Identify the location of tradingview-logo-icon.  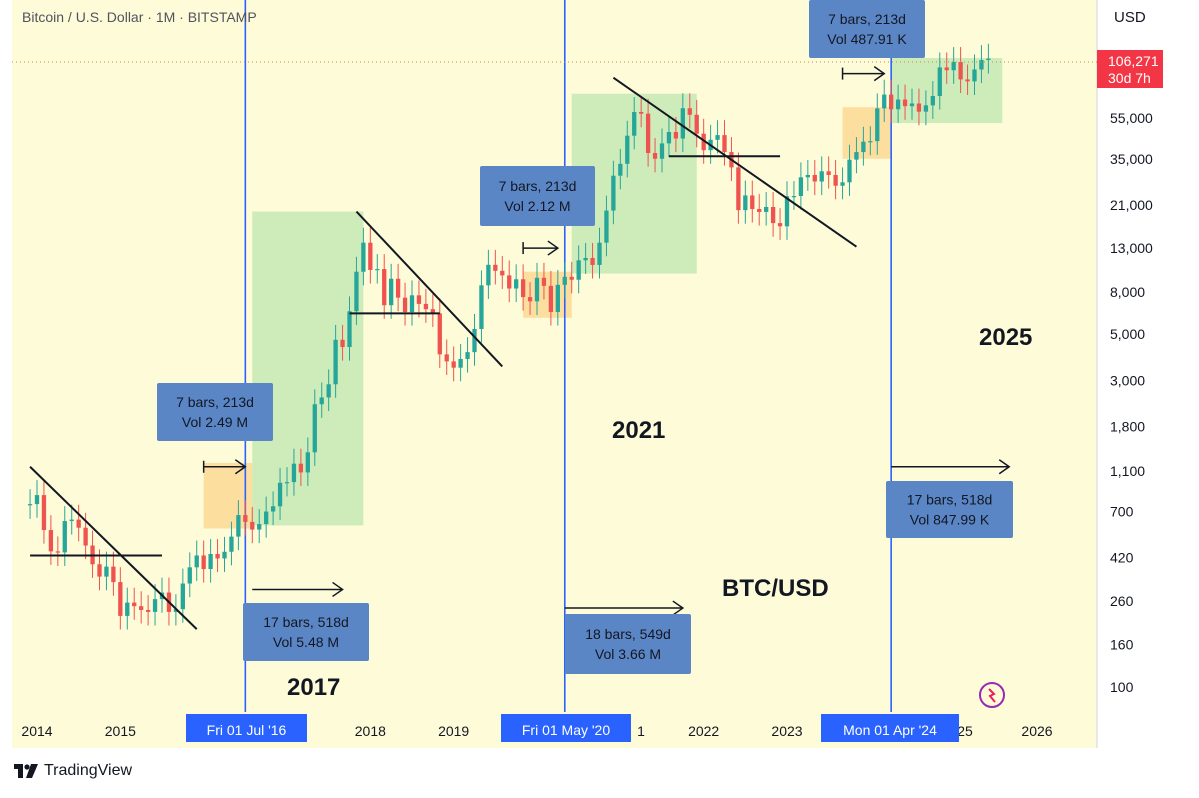
(26, 771).